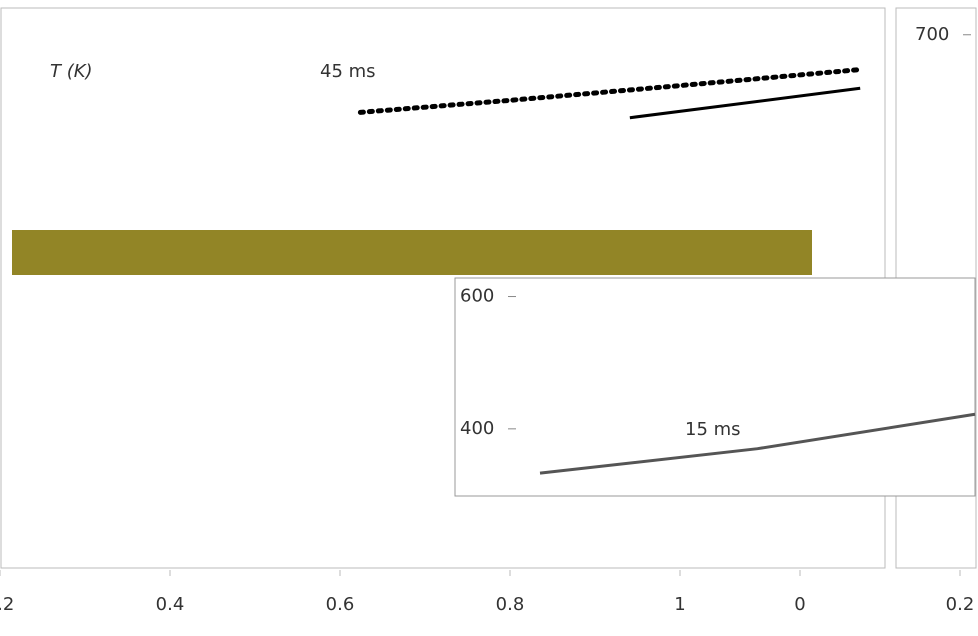 Image resolution: width=978 pixels, height=636 pixels. What do you see at coordinates (412, 252) in the screenshot?
I see `artifact-band` at bounding box center [412, 252].